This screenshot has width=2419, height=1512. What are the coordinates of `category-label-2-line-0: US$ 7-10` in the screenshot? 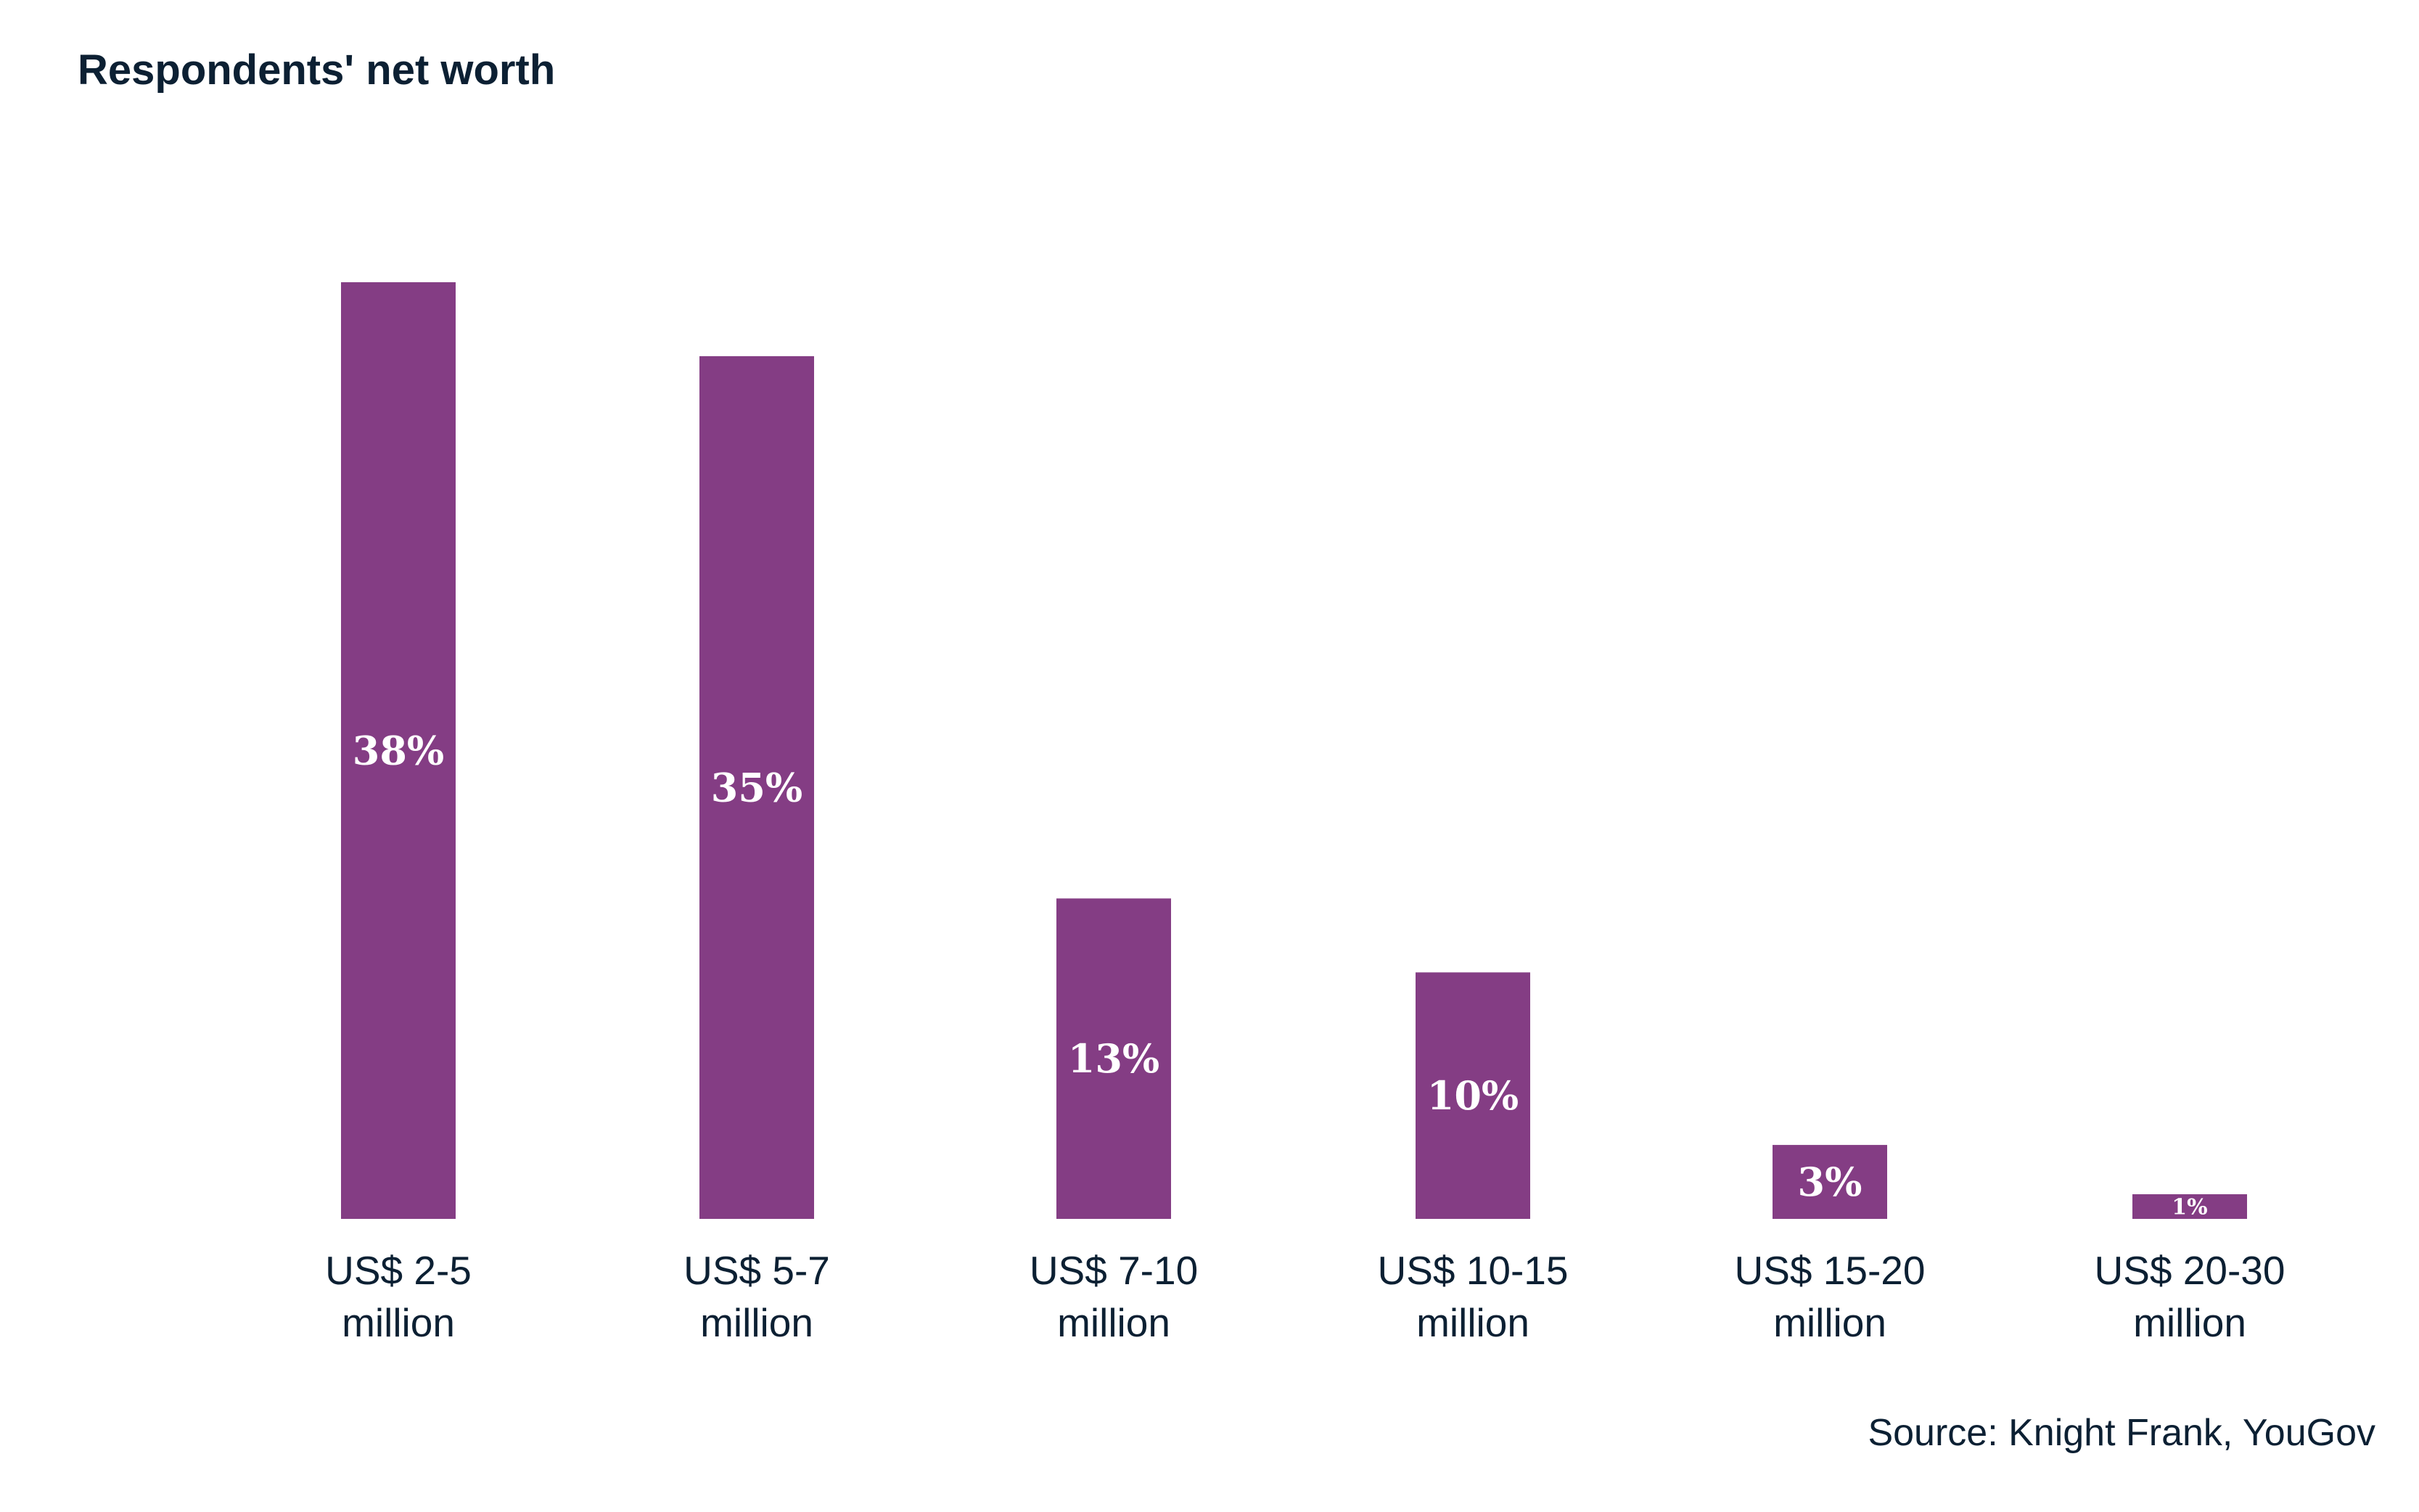 It's located at (1114, 1270).